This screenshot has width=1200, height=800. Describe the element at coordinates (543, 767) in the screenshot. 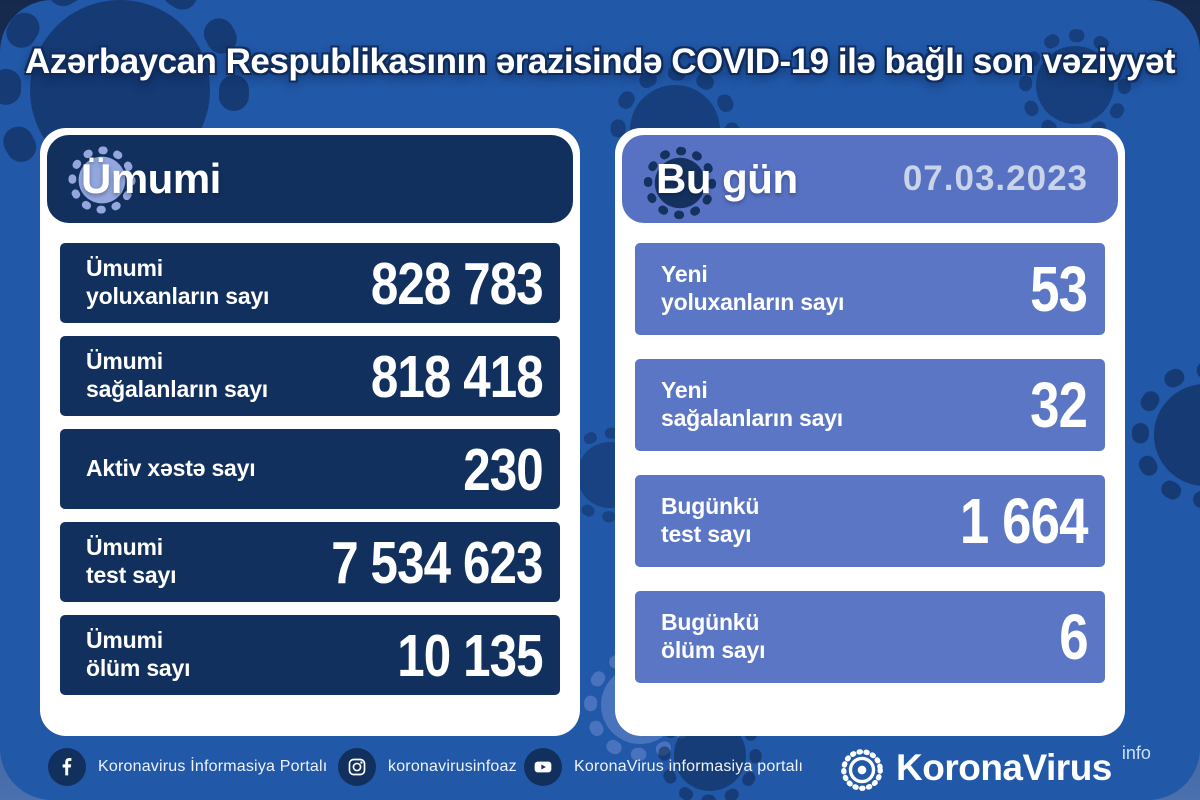

I see `youtube-icon` at that location.